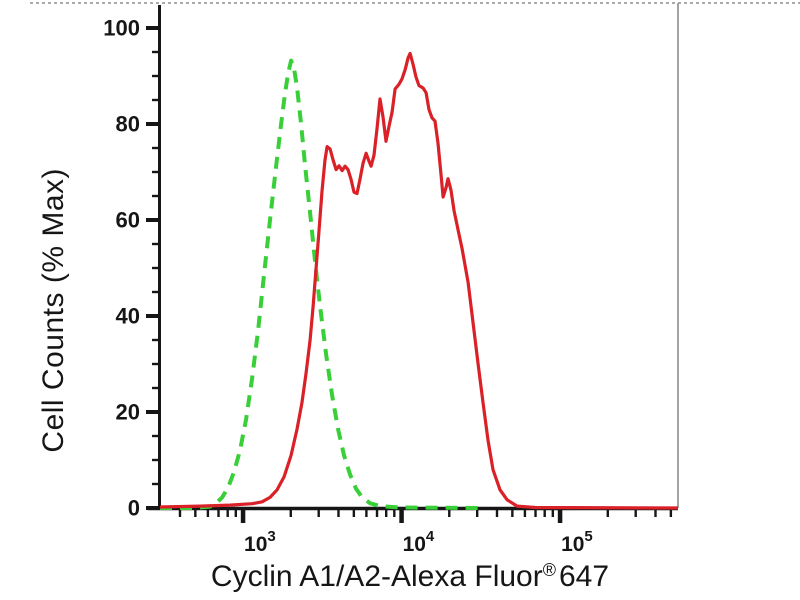 The width and height of the screenshot is (800, 600). What do you see at coordinates (128, 316) in the screenshot?
I see `y-tick-label: 40` at bounding box center [128, 316].